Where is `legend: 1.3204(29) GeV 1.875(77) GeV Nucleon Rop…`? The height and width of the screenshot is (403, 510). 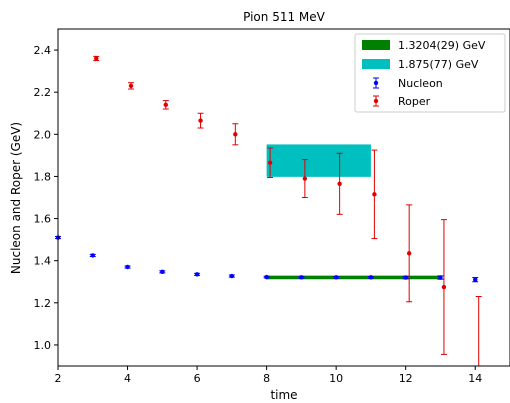
legend: 1.3204(29) GeV 1.875(77) GeV Nucleon Rop… is located at coordinates (430, 73).